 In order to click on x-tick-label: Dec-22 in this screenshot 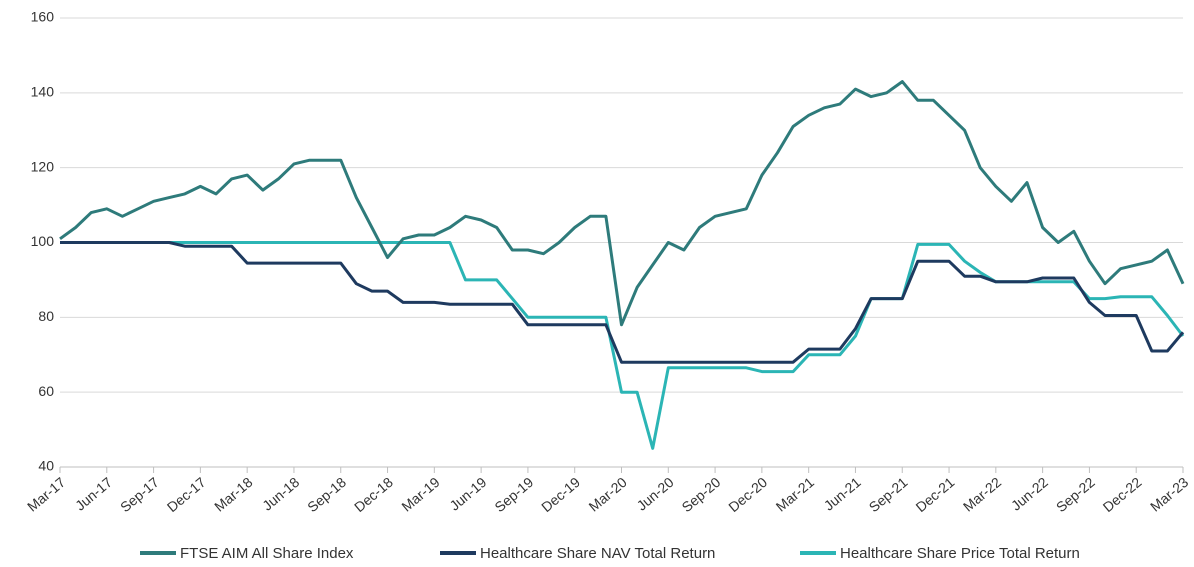, I will do `click(1122, 494)`.